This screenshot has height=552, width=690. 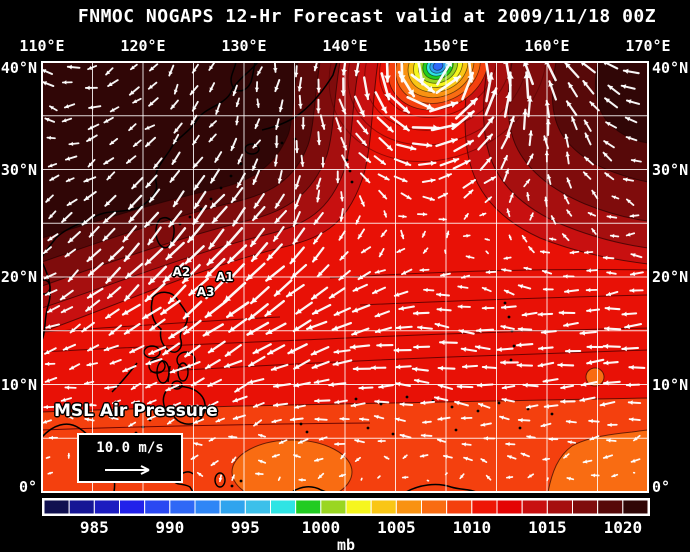 I want to click on lat-axis-label-right: 40°N, so click(x=670, y=68).